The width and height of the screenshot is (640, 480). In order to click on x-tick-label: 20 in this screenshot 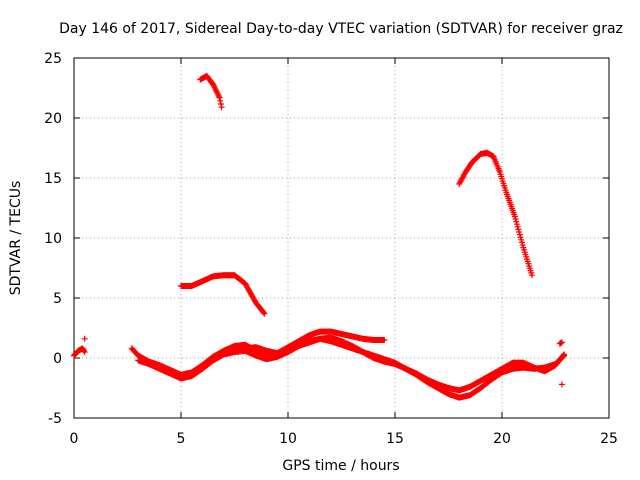, I will do `click(502, 439)`.